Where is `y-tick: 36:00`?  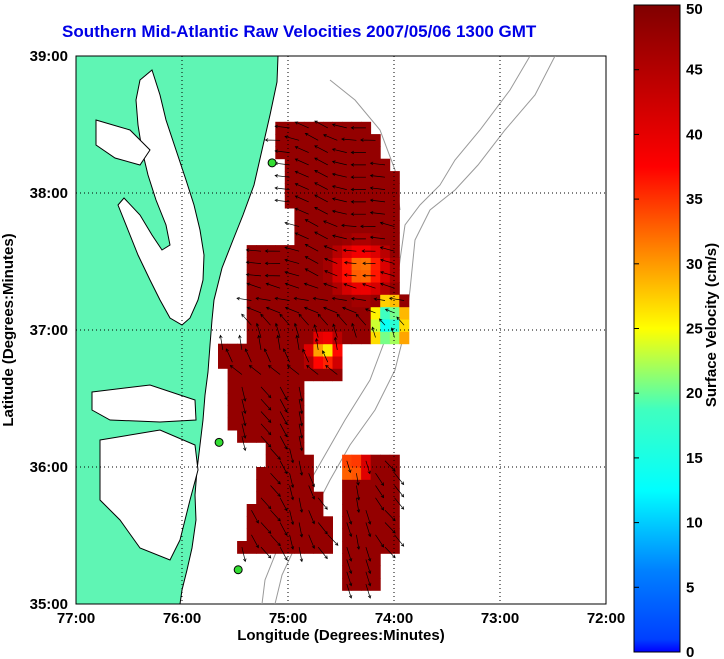 y-tick: 36:00 is located at coordinates (49, 467).